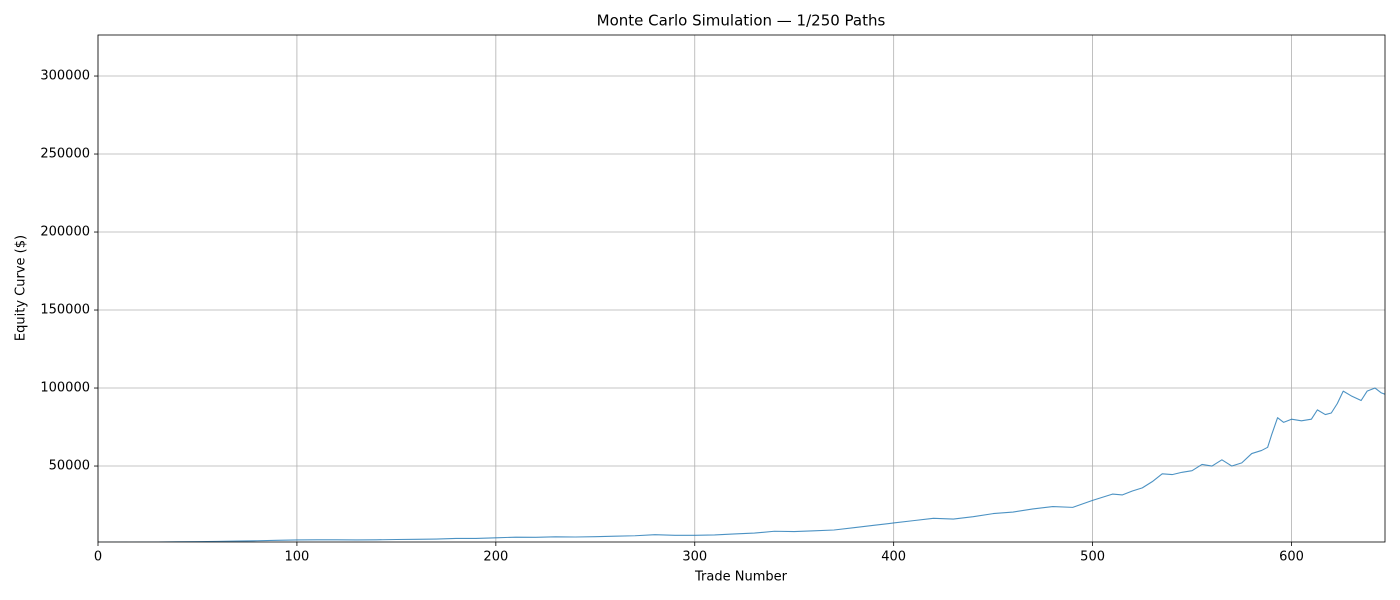 The image size is (1400, 600). Describe the element at coordinates (741, 577) in the screenshot. I see `x-axis-label: Trade Number` at that location.